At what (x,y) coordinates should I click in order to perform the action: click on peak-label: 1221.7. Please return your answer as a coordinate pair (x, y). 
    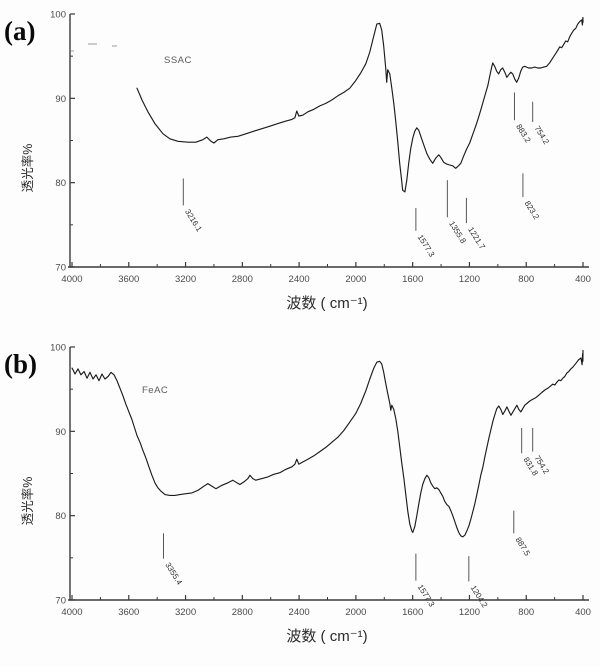
    Looking at the image, I should click on (476, 238).